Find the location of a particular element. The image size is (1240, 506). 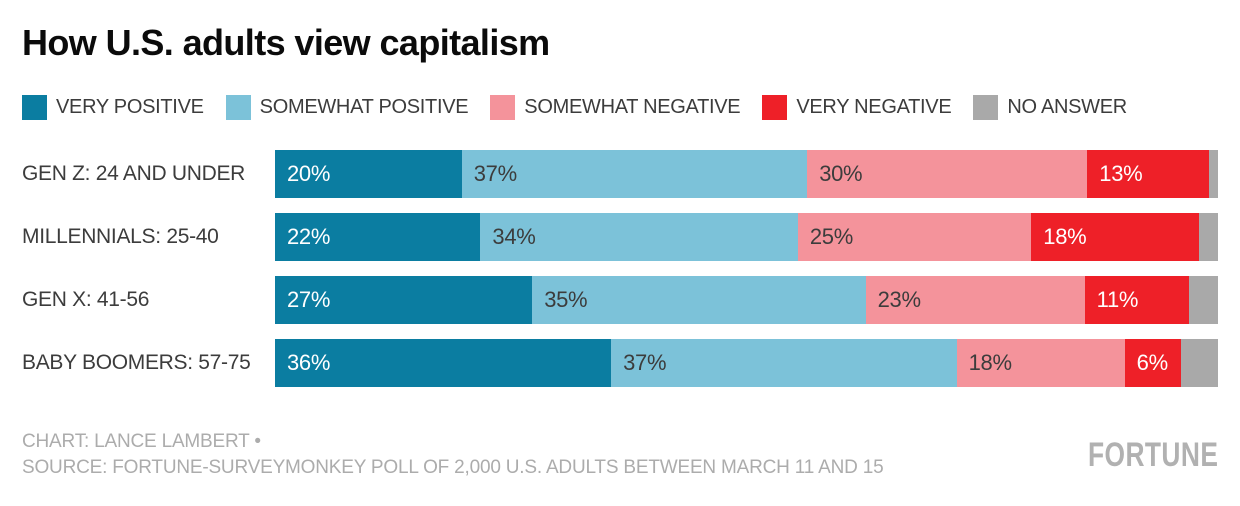

segment-value-label: 13% is located at coordinates (1121, 173).